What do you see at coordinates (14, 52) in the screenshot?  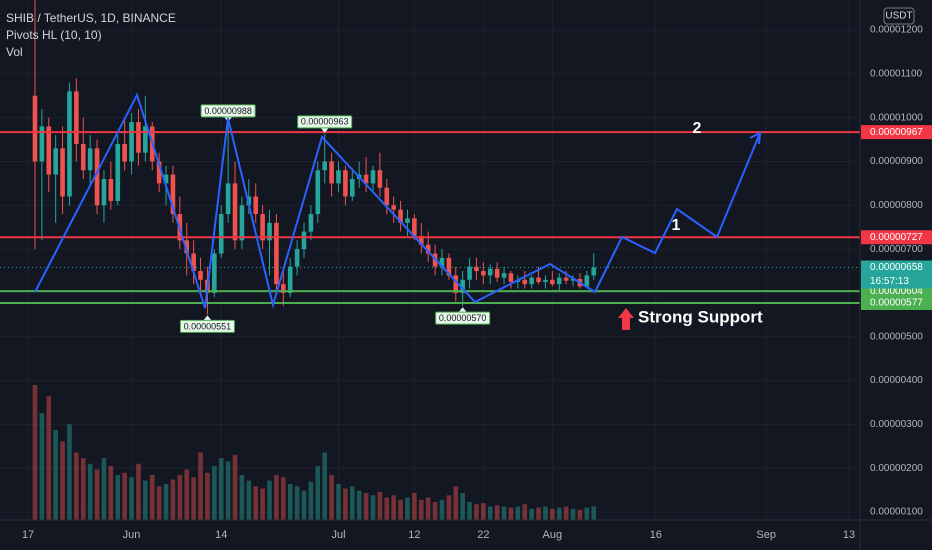 I see `volume-label: Vol` at bounding box center [14, 52].